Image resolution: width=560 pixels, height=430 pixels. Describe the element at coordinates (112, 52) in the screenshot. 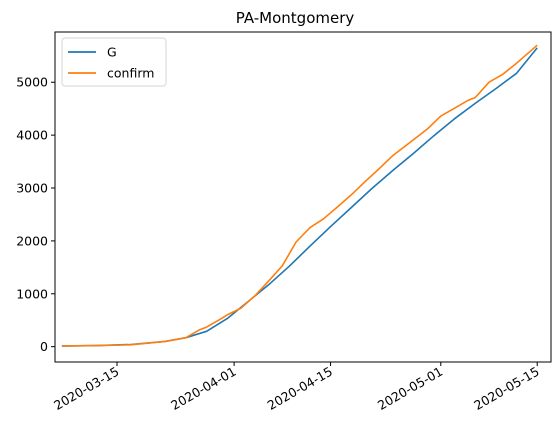

I see `legend-label-g: G` at that location.